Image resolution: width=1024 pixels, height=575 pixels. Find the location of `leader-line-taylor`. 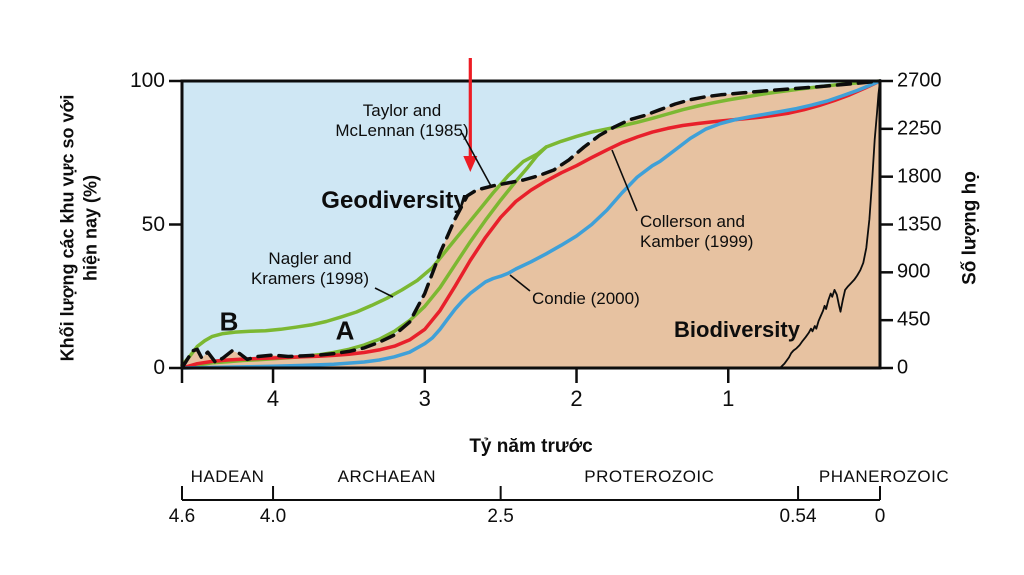

leader-line-taylor is located at coordinates (476, 159).